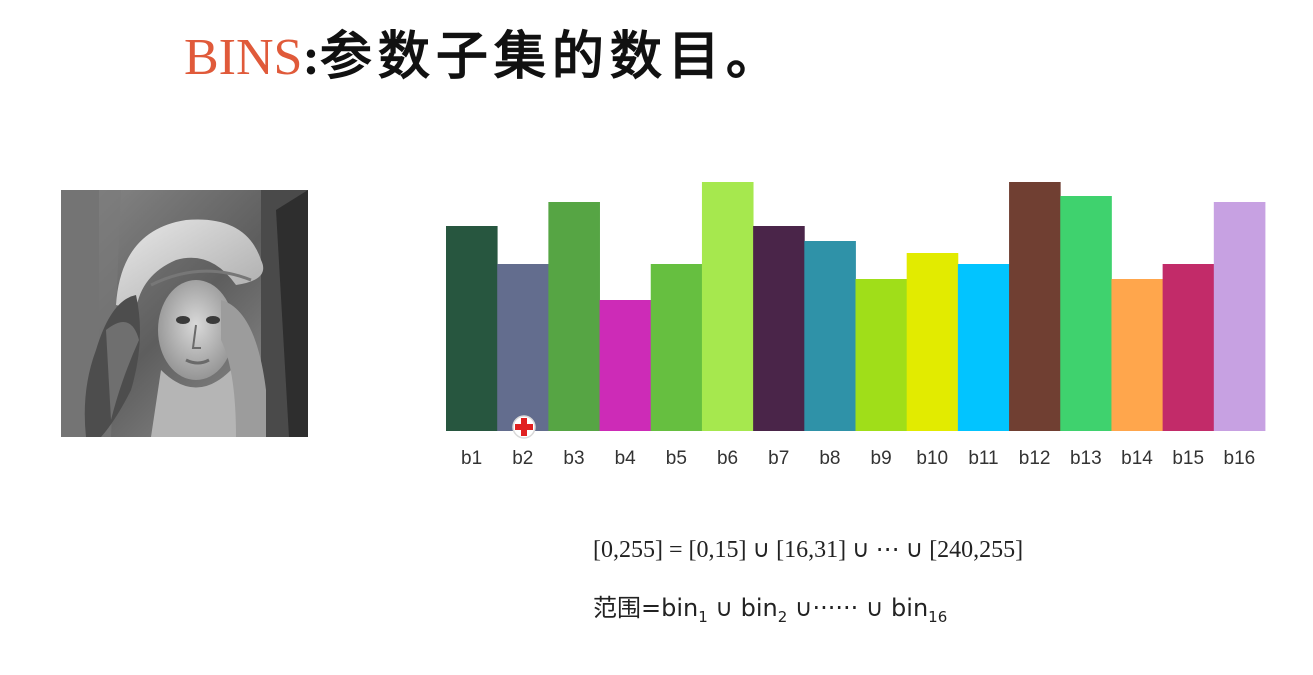 Image resolution: width=1313 pixels, height=675 pixels. What do you see at coordinates (938, 617) in the screenshot?
I see `formula-sub-3: 16` at bounding box center [938, 617].